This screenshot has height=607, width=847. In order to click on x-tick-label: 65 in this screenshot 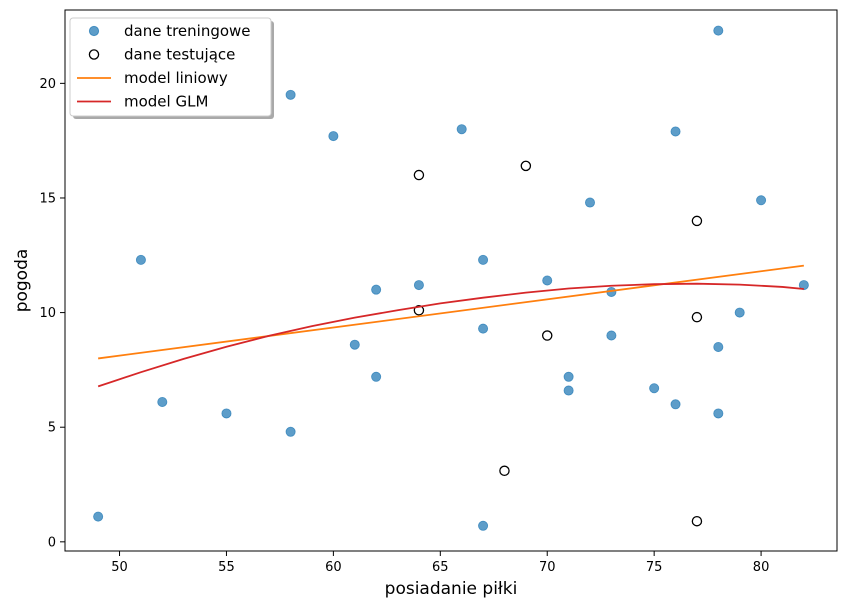, I will do `click(440, 567)`.